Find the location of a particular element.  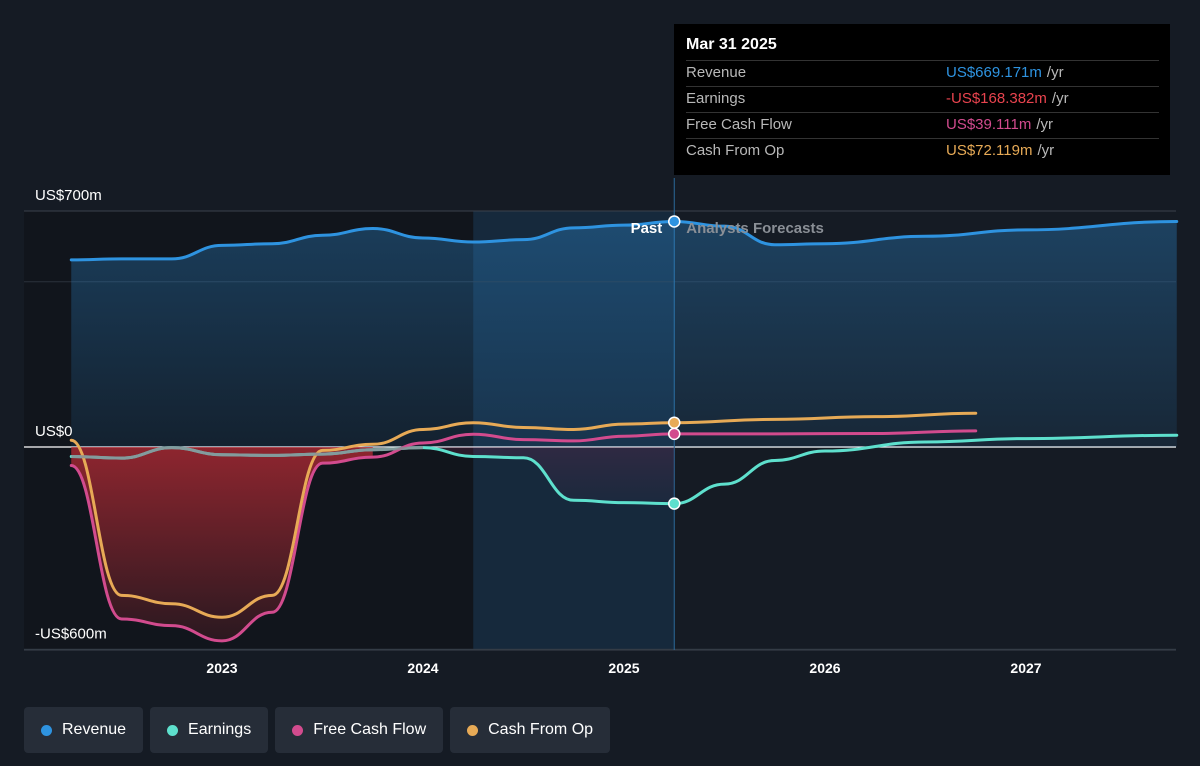

earnings-line-past-muted is located at coordinates (247, 453).